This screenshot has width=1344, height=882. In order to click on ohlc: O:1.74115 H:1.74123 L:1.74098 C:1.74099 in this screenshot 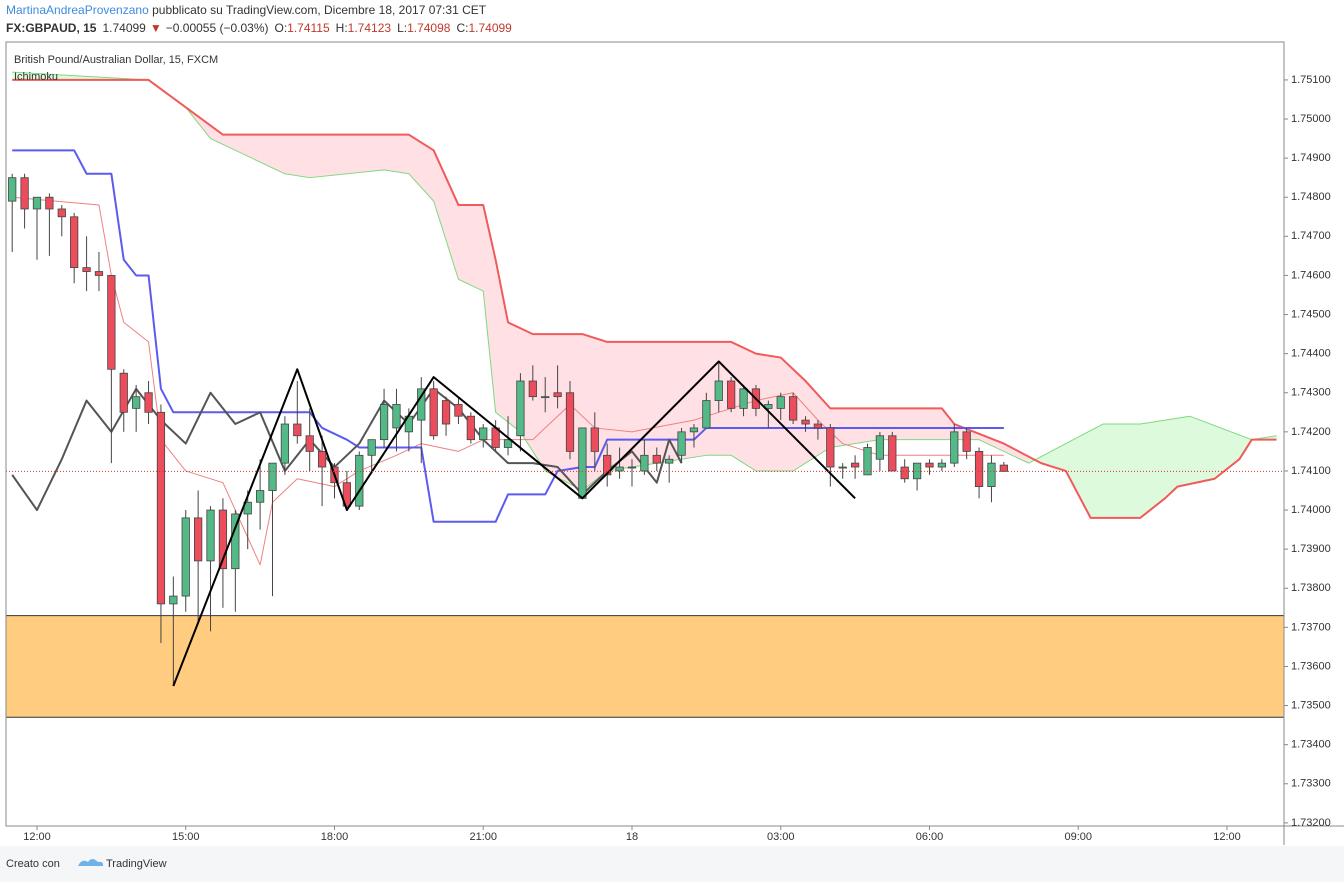, I will do `click(394, 28)`.